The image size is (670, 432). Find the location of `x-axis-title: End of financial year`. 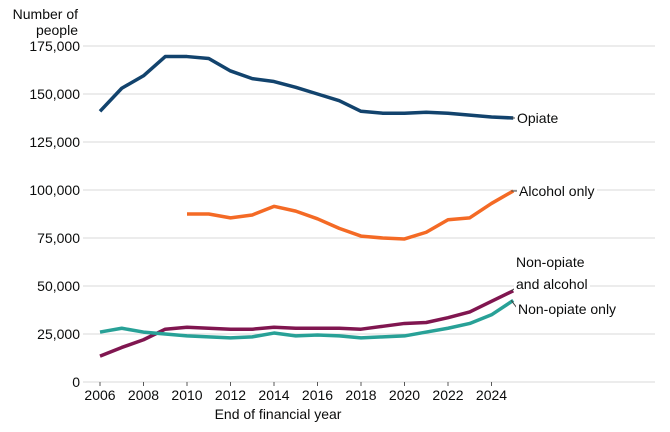

x-axis-title: End of financial year is located at coordinates (278, 414).